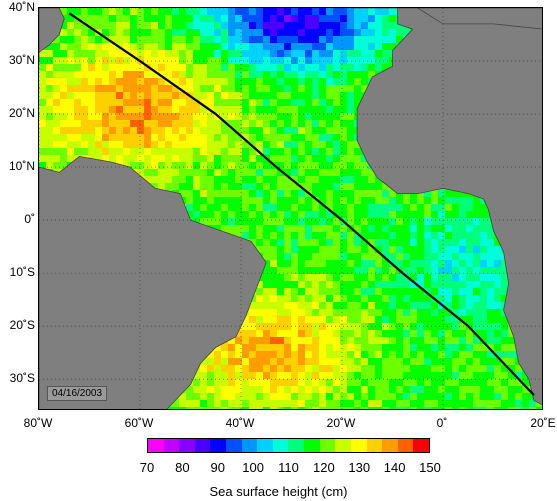 The width and height of the screenshot is (557, 501). Describe the element at coordinates (324, 467) in the screenshot. I see `colorbar-tick-label: 120` at that location.